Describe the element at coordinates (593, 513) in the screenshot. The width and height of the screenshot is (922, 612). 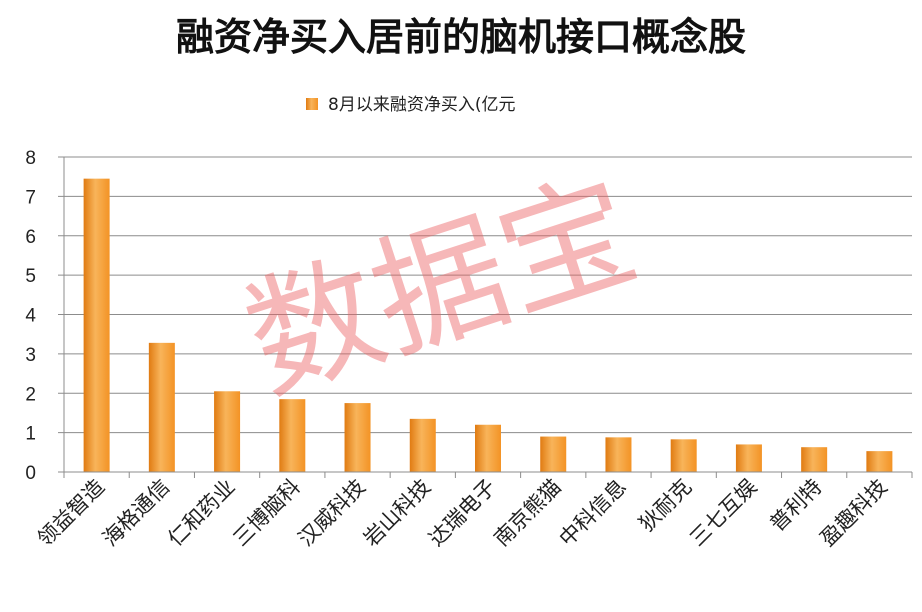
I see `x-tick-label: 中科信息` at that location.